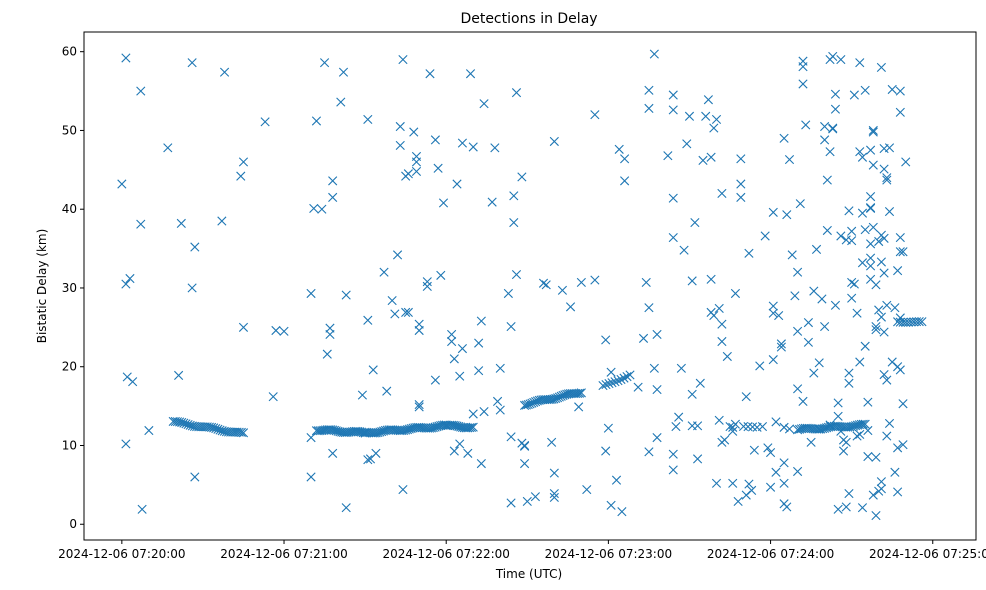 The width and height of the screenshot is (986, 590). Describe the element at coordinates (69, 288) in the screenshot. I see `y-tick-label: 30` at that location.